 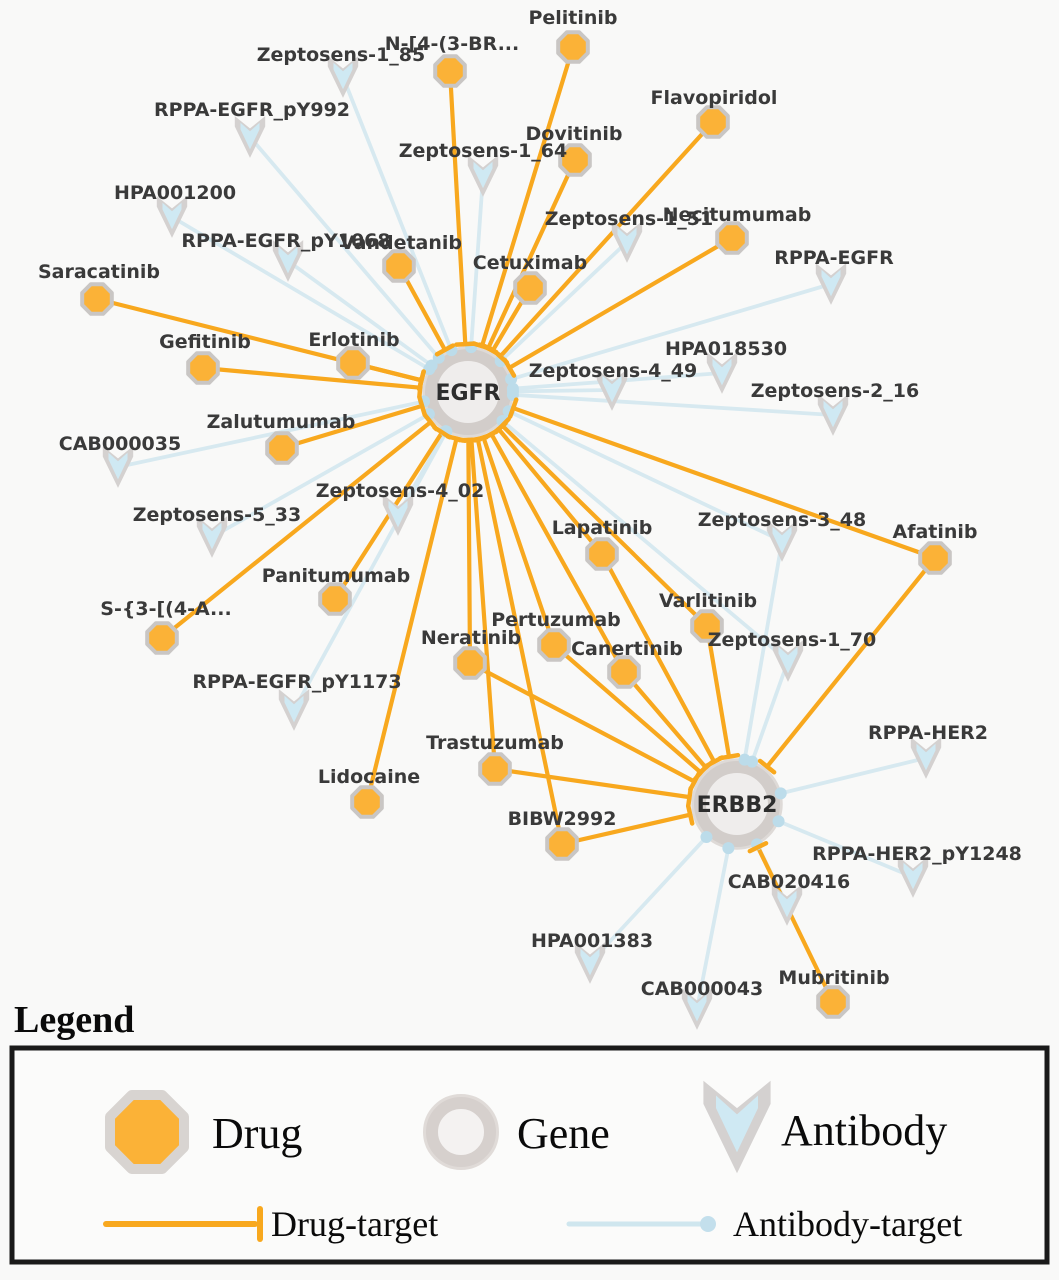 What do you see at coordinates (120, 444) in the screenshot?
I see `node-label-cab000035: CAB000035` at bounding box center [120, 444].